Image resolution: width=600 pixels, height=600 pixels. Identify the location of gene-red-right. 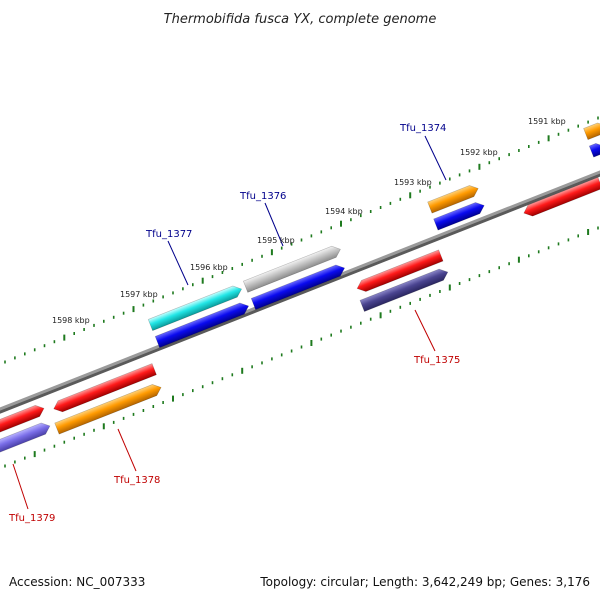
(561, 197).